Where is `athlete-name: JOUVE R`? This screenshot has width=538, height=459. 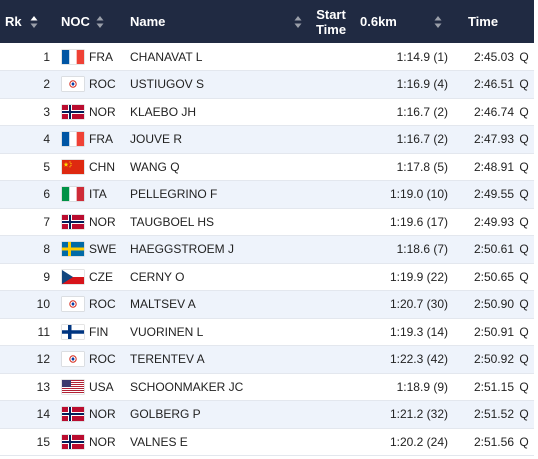
athlete-name: JOUVE R is located at coordinates (214, 139).